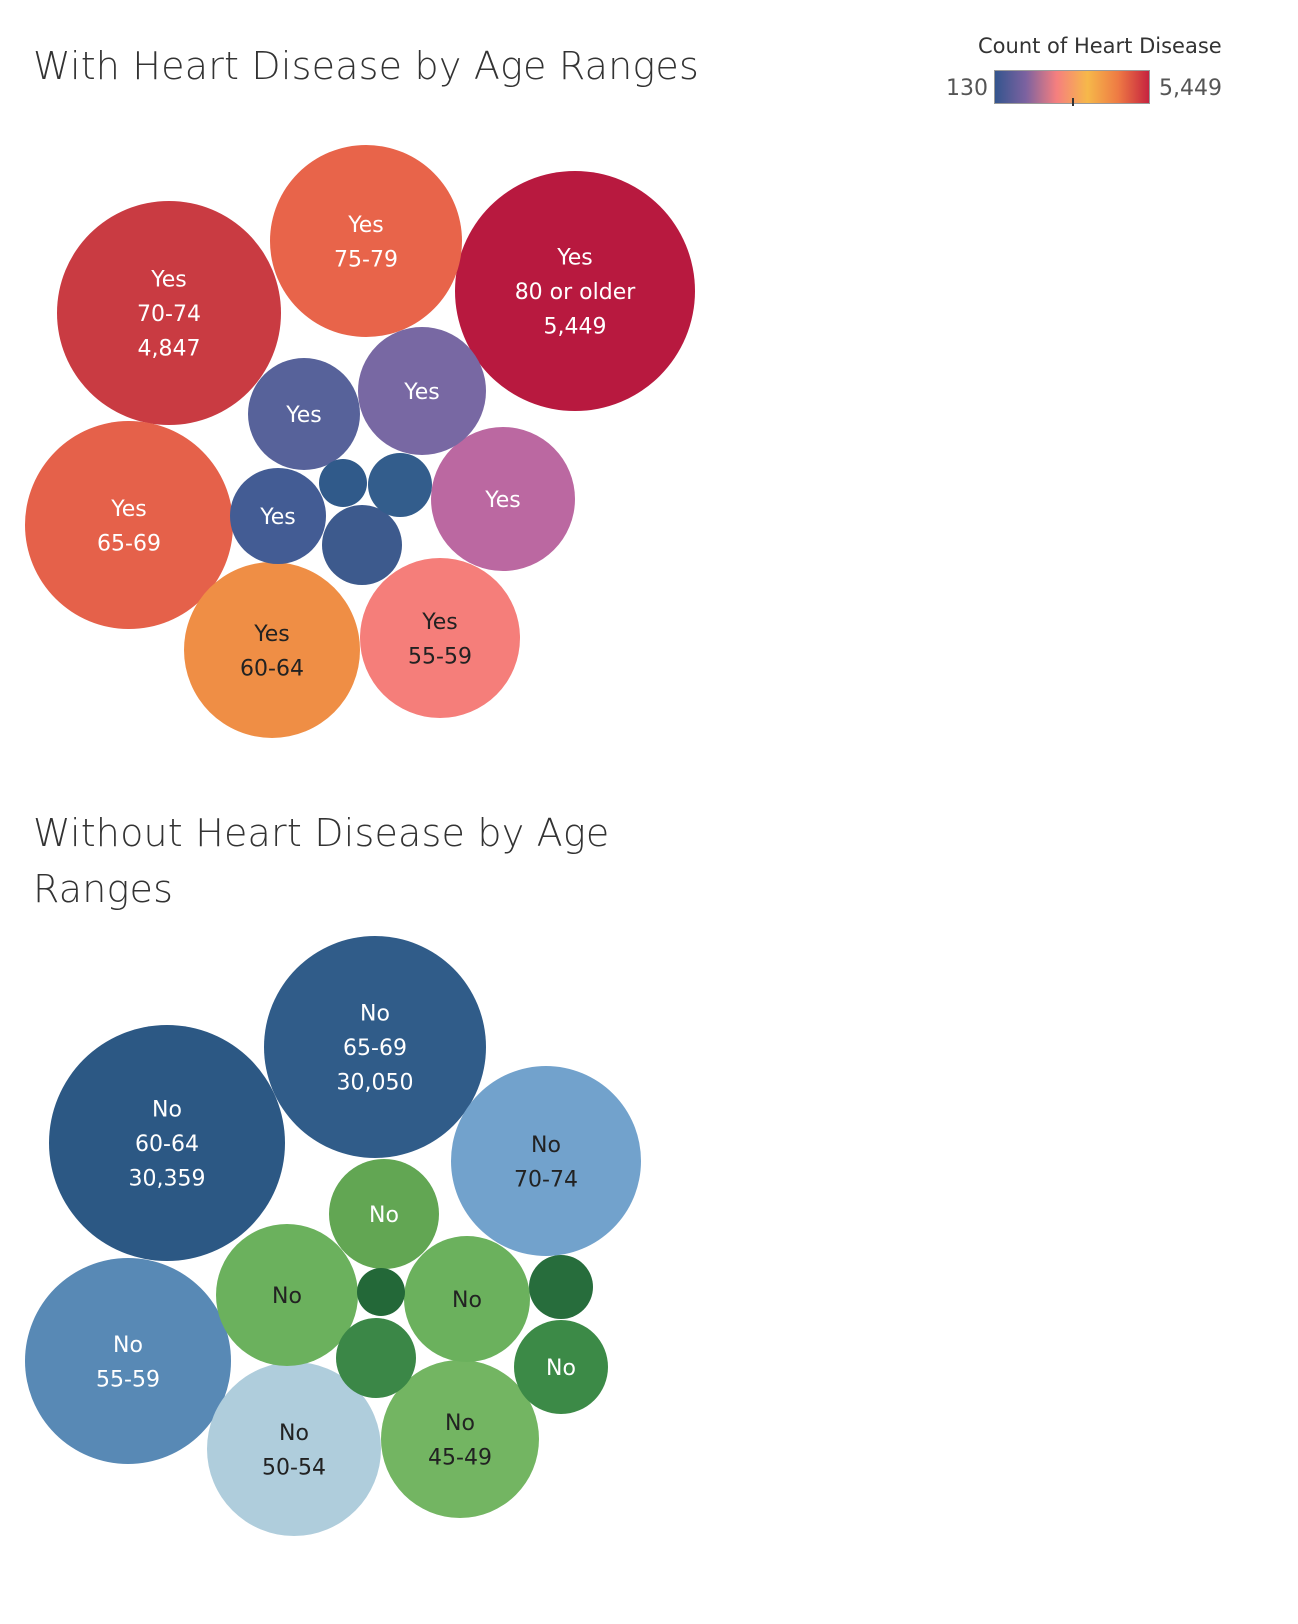  I want to click on bubble-yes-10: Yes, so click(278, 516).